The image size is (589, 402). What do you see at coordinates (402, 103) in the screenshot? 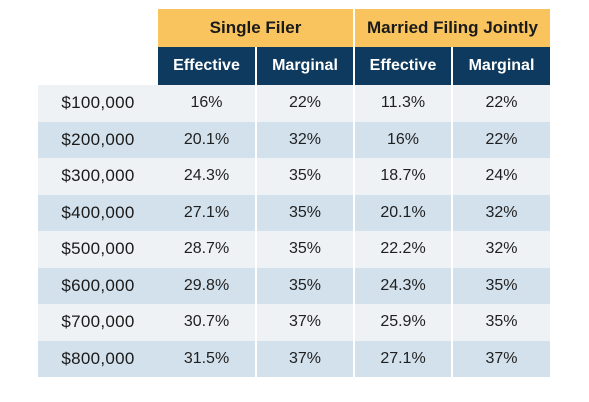
I see `married-effective-cell: 11.3%` at bounding box center [402, 103].